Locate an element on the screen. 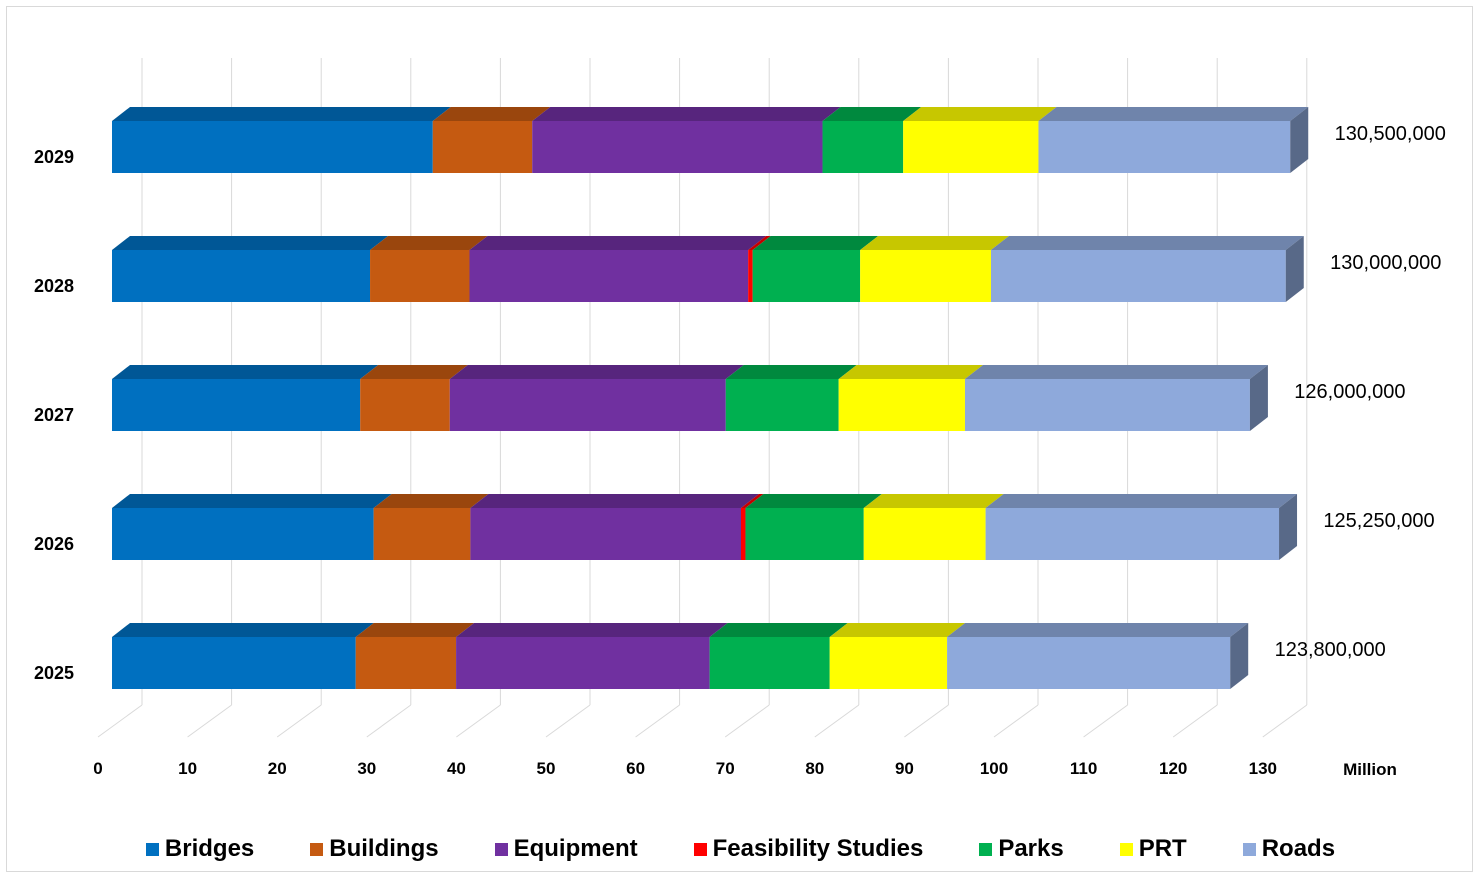  legend-item: Buildings is located at coordinates (374, 849).